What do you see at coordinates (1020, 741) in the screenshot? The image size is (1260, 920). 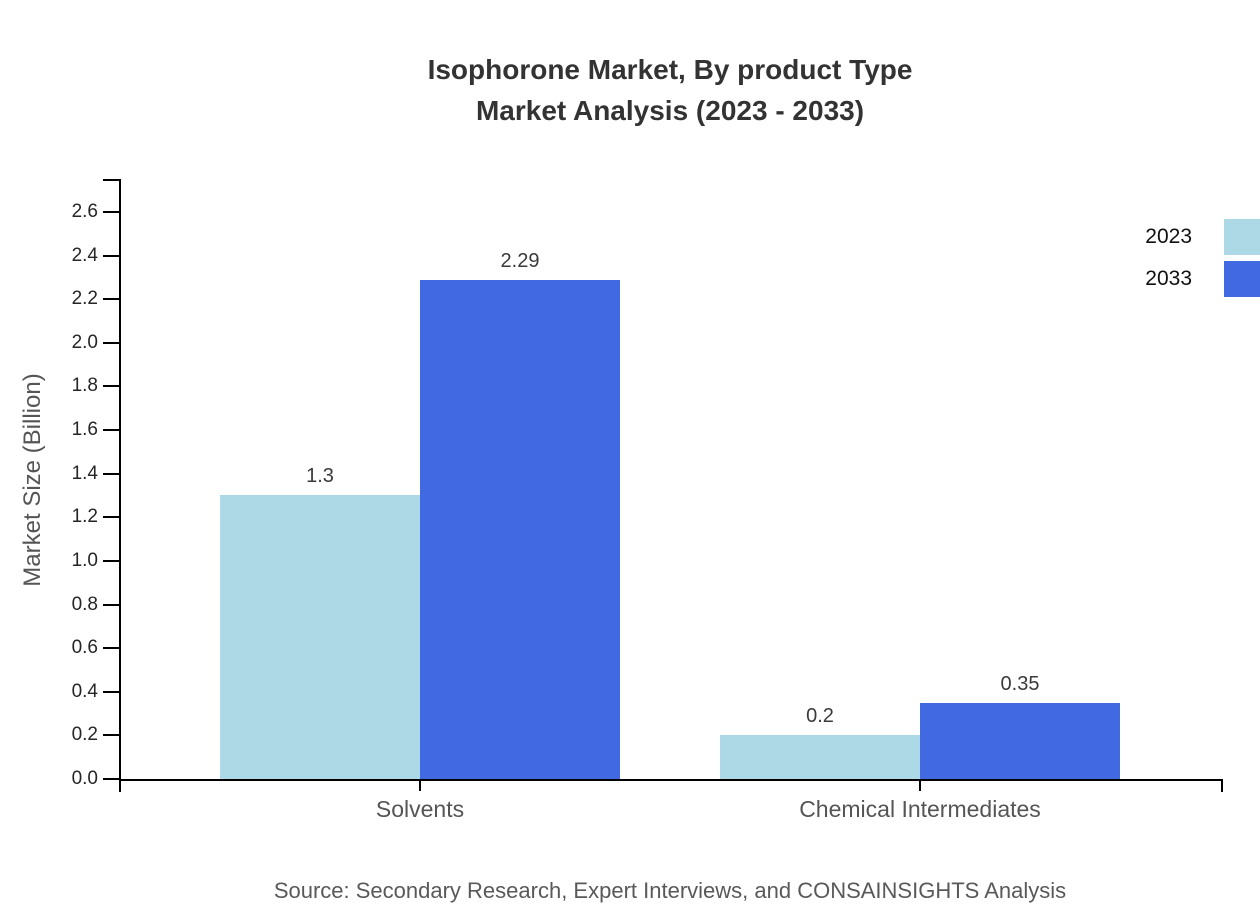 I see `bar-2033-chemical-intermediates` at bounding box center [1020, 741].